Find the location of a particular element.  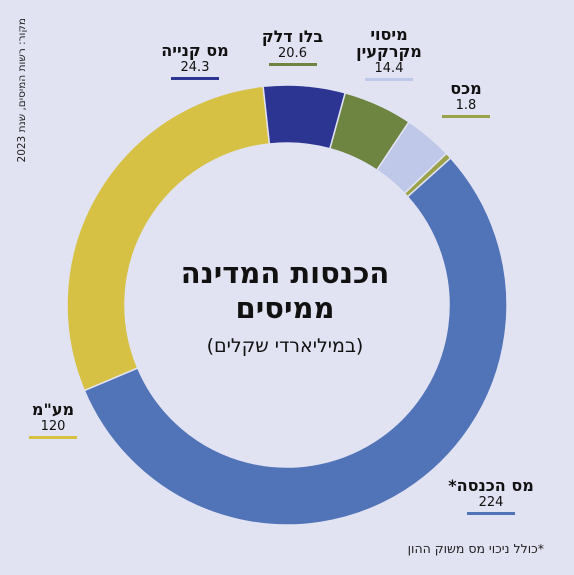

slice-label-customs: מכס 1.8 is located at coordinates (466, 99).